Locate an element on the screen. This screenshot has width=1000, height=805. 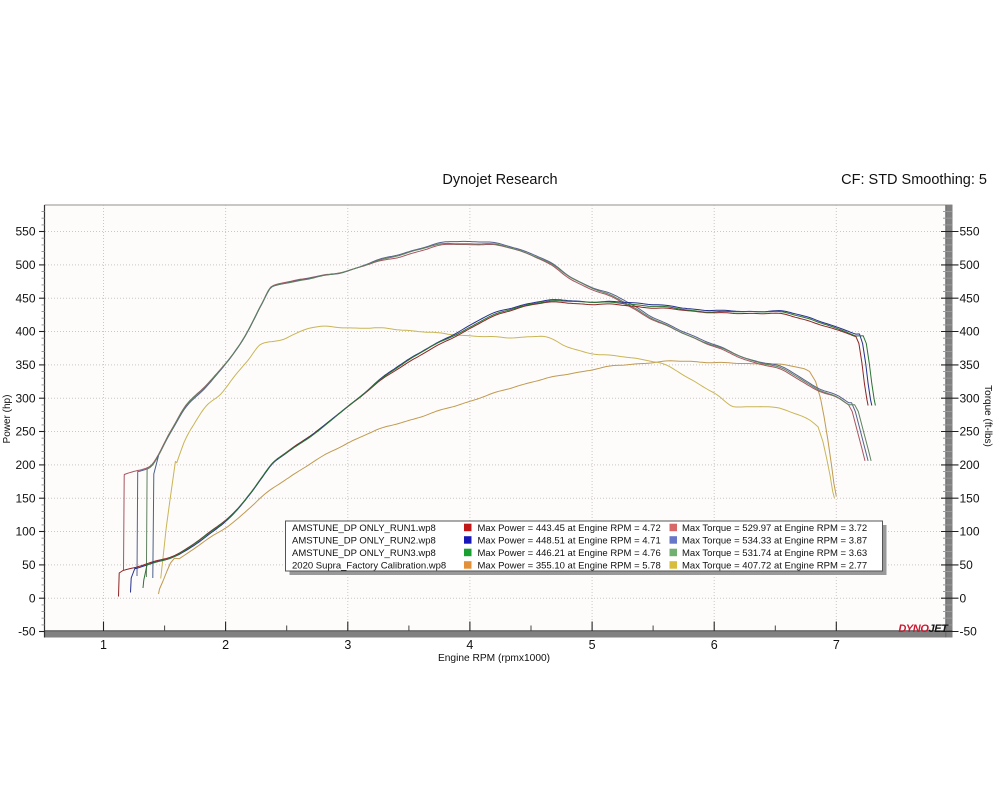
svg-text:Max Torque = 529.97 at Engine: Max Torque = 529.97 at Engine RPM = 3.72 is located at coordinates (774, 528).